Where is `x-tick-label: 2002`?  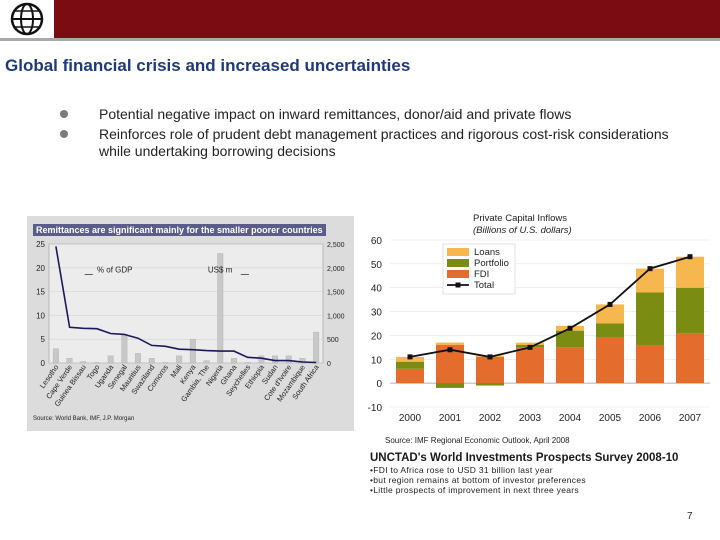 x-tick-label: 2002 is located at coordinates (490, 418).